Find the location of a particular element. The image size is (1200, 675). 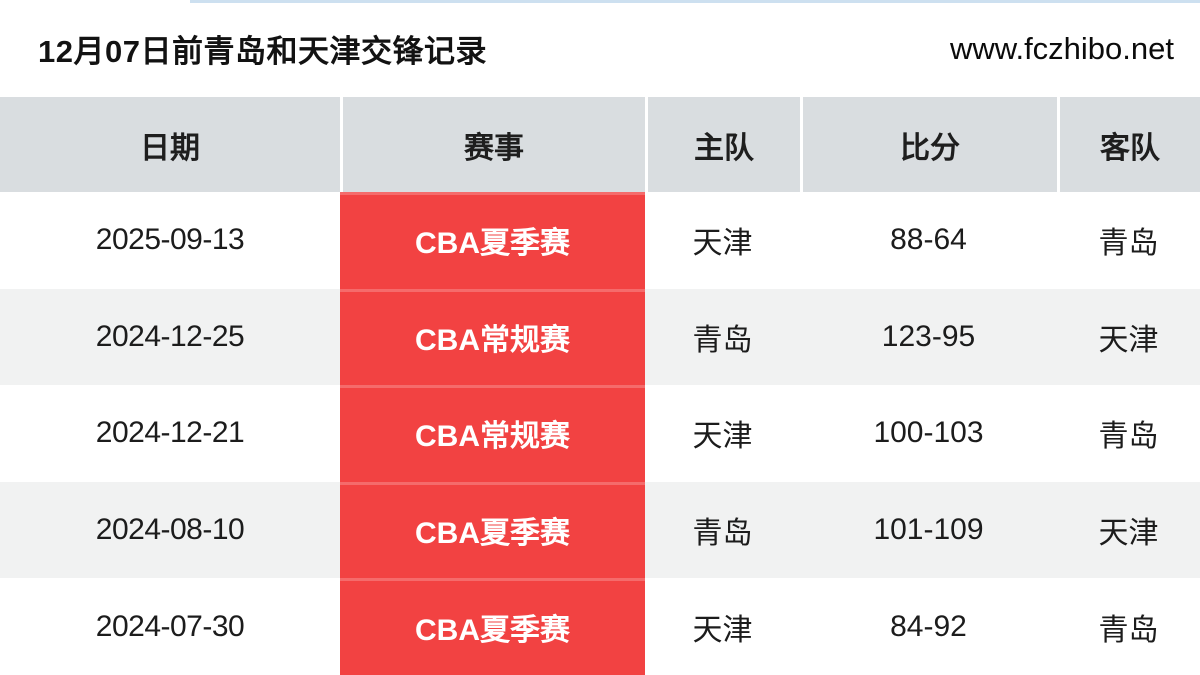

table-row: 2024-07-30 CBA夏季赛 天津 84-92 青岛 is located at coordinates (600, 626).